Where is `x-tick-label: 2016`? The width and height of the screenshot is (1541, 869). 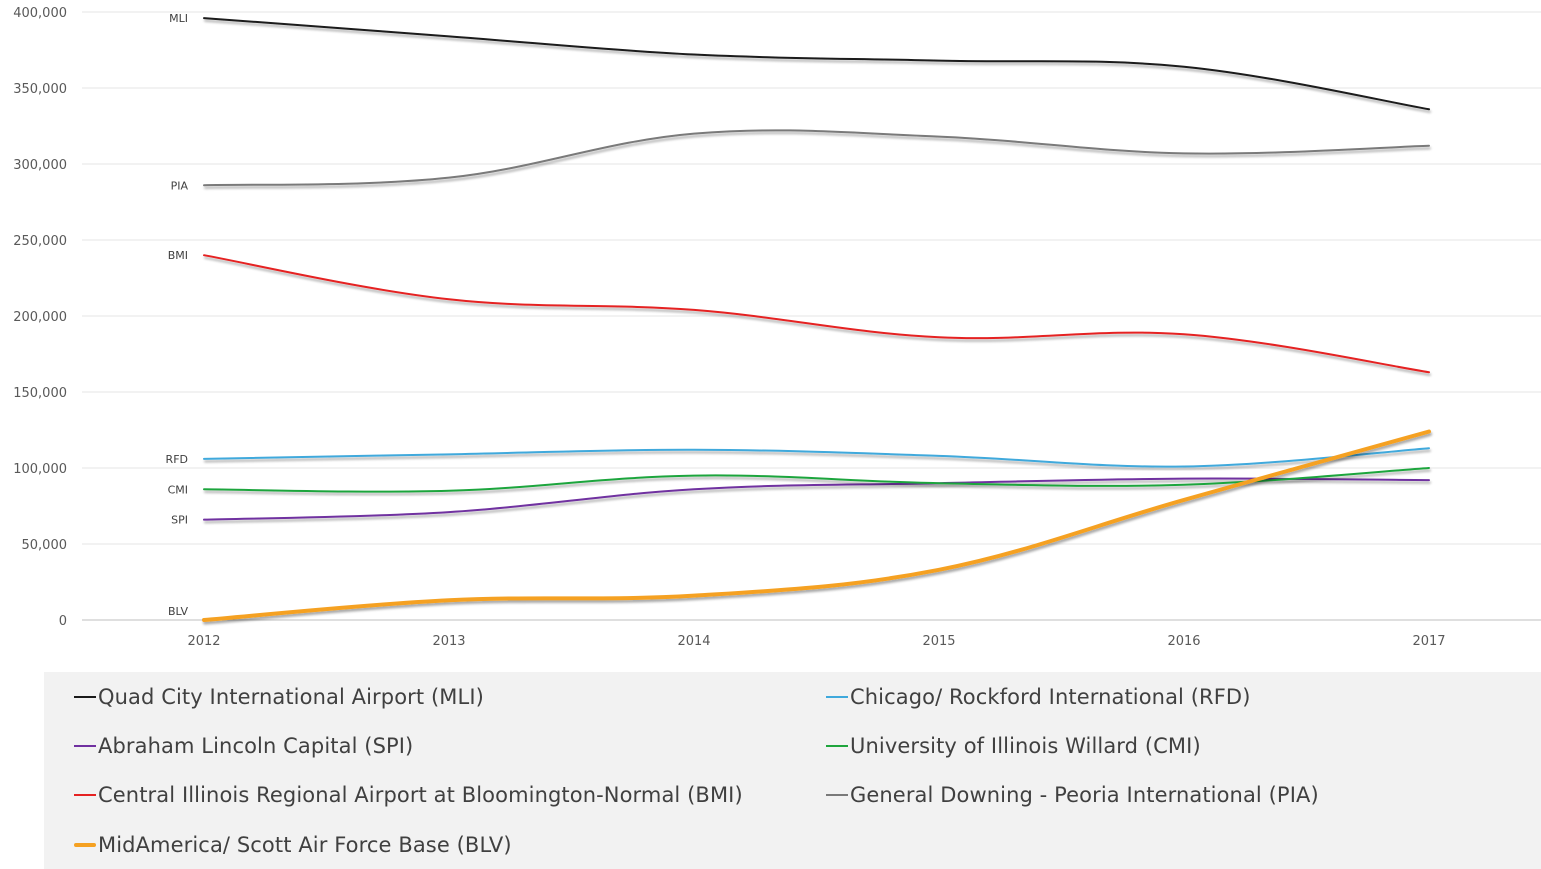
x-tick-label: 2016 is located at coordinates (1183, 641).